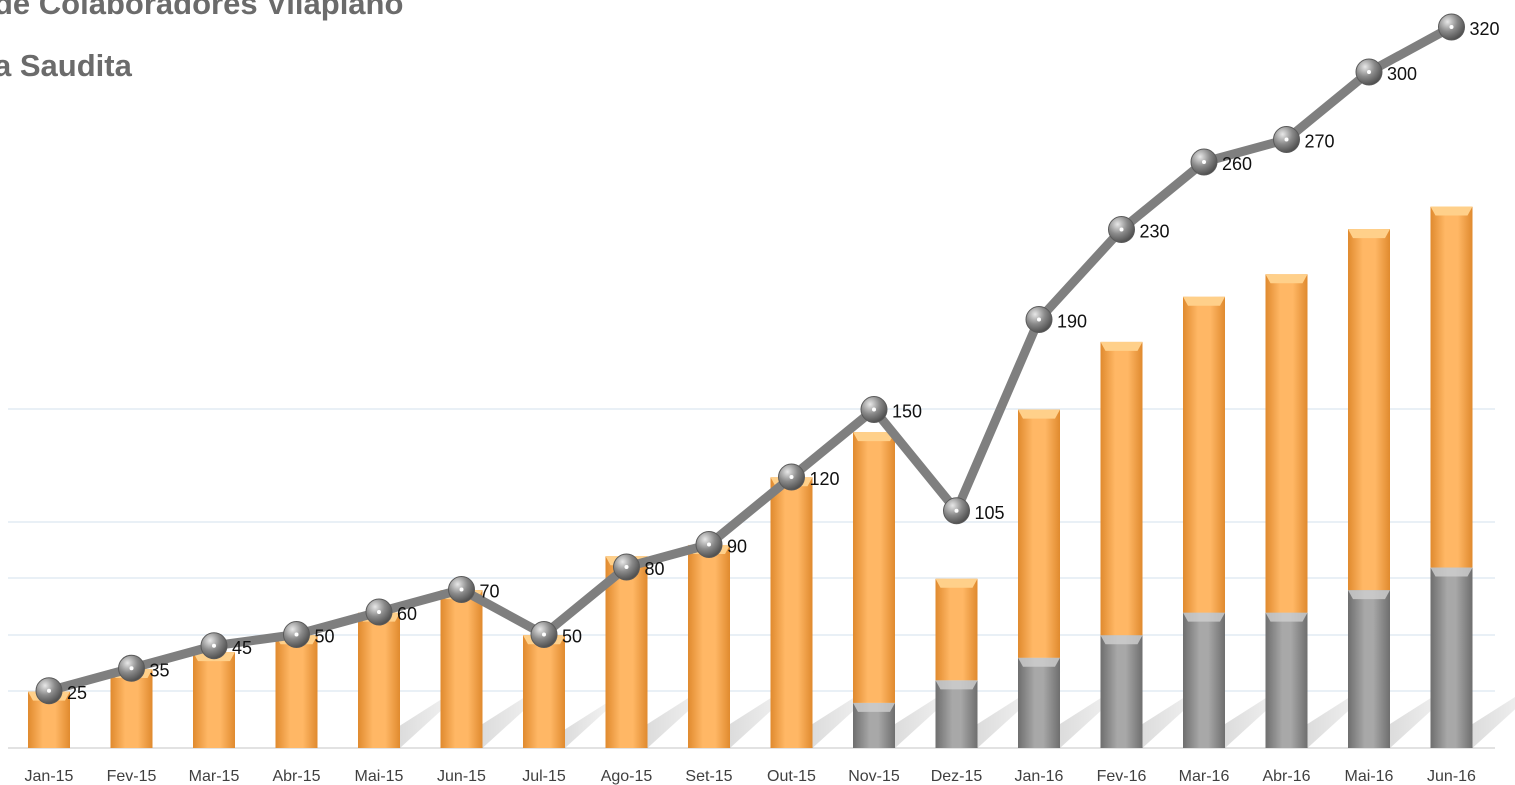 The height and width of the screenshot is (785, 1515). I want to click on data-label-Set-15: 90, so click(737, 547).